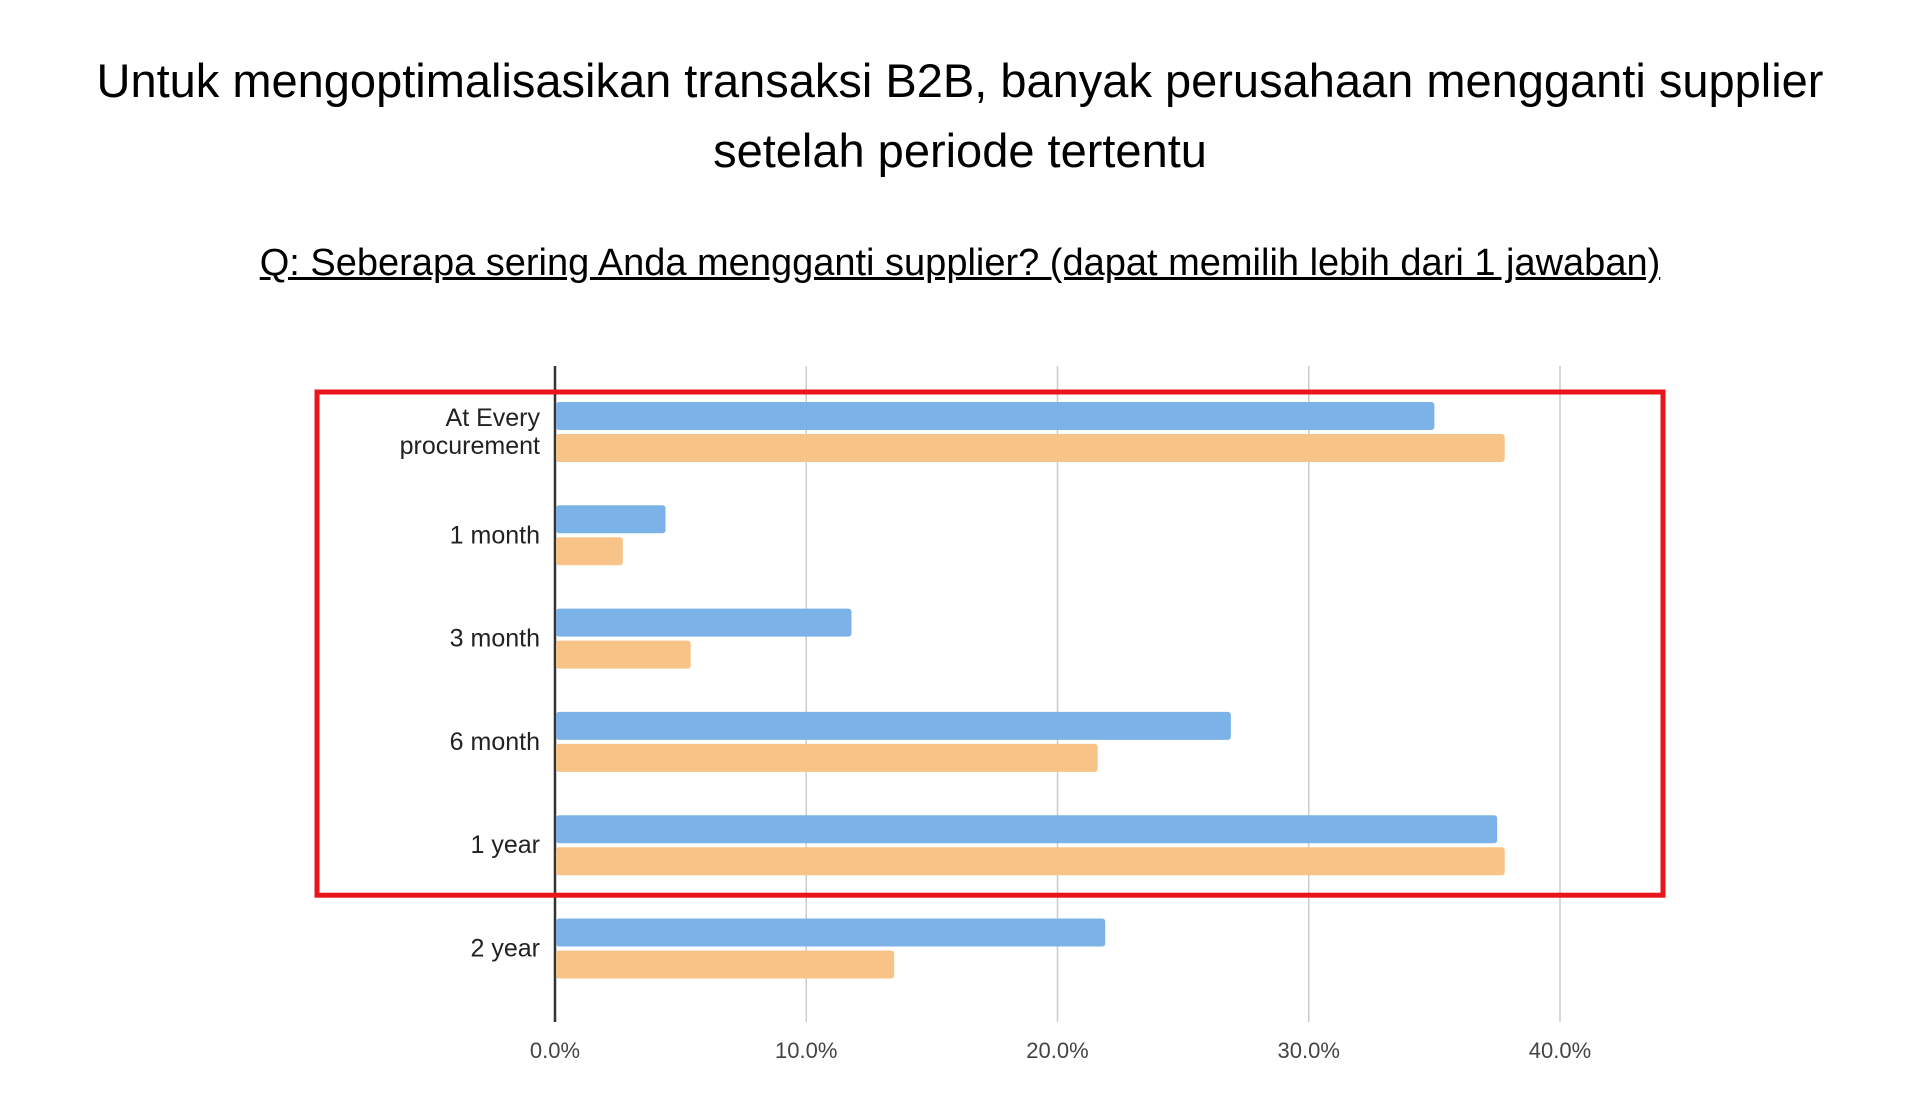 Image resolution: width=1920 pixels, height=1101 pixels. What do you see at coordinates (495, 639) in the screenshot?
I see `category-label: 3 month` at bounding box center [495, 639].